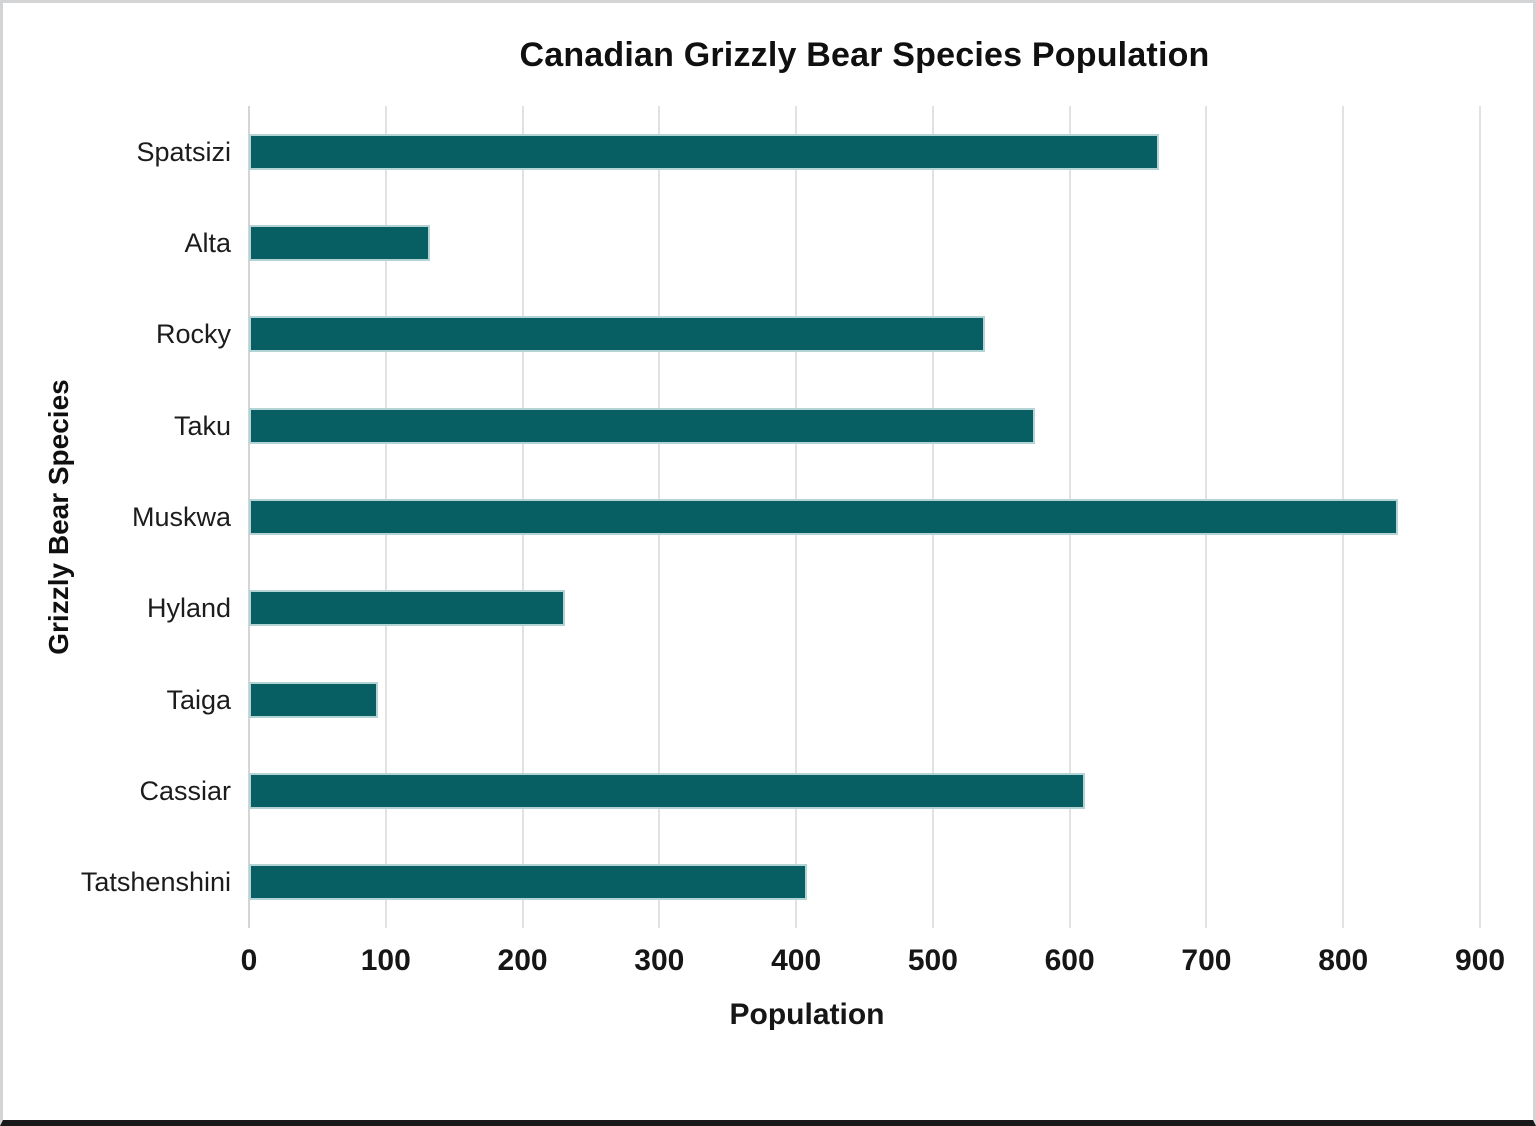  I want to click on x-tick-label: 900, so click(1480, 960).